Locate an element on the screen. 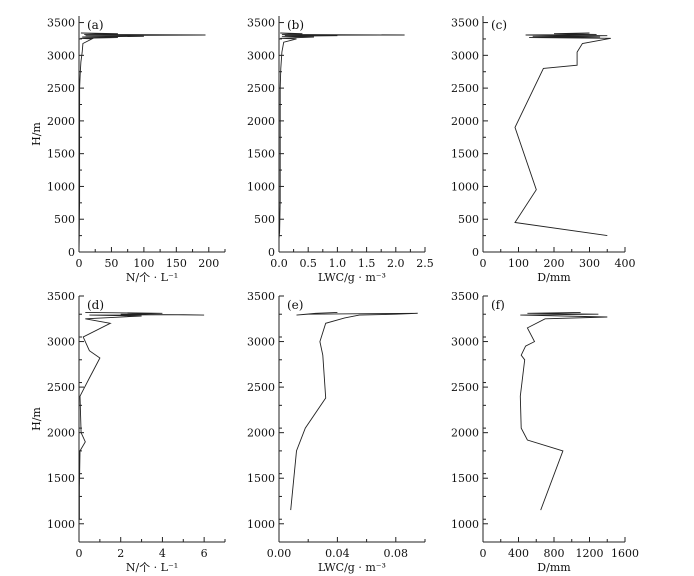 This screenshot has width=694, height=576. x-tick-label: 1200 is located at coordinates (590, 553).